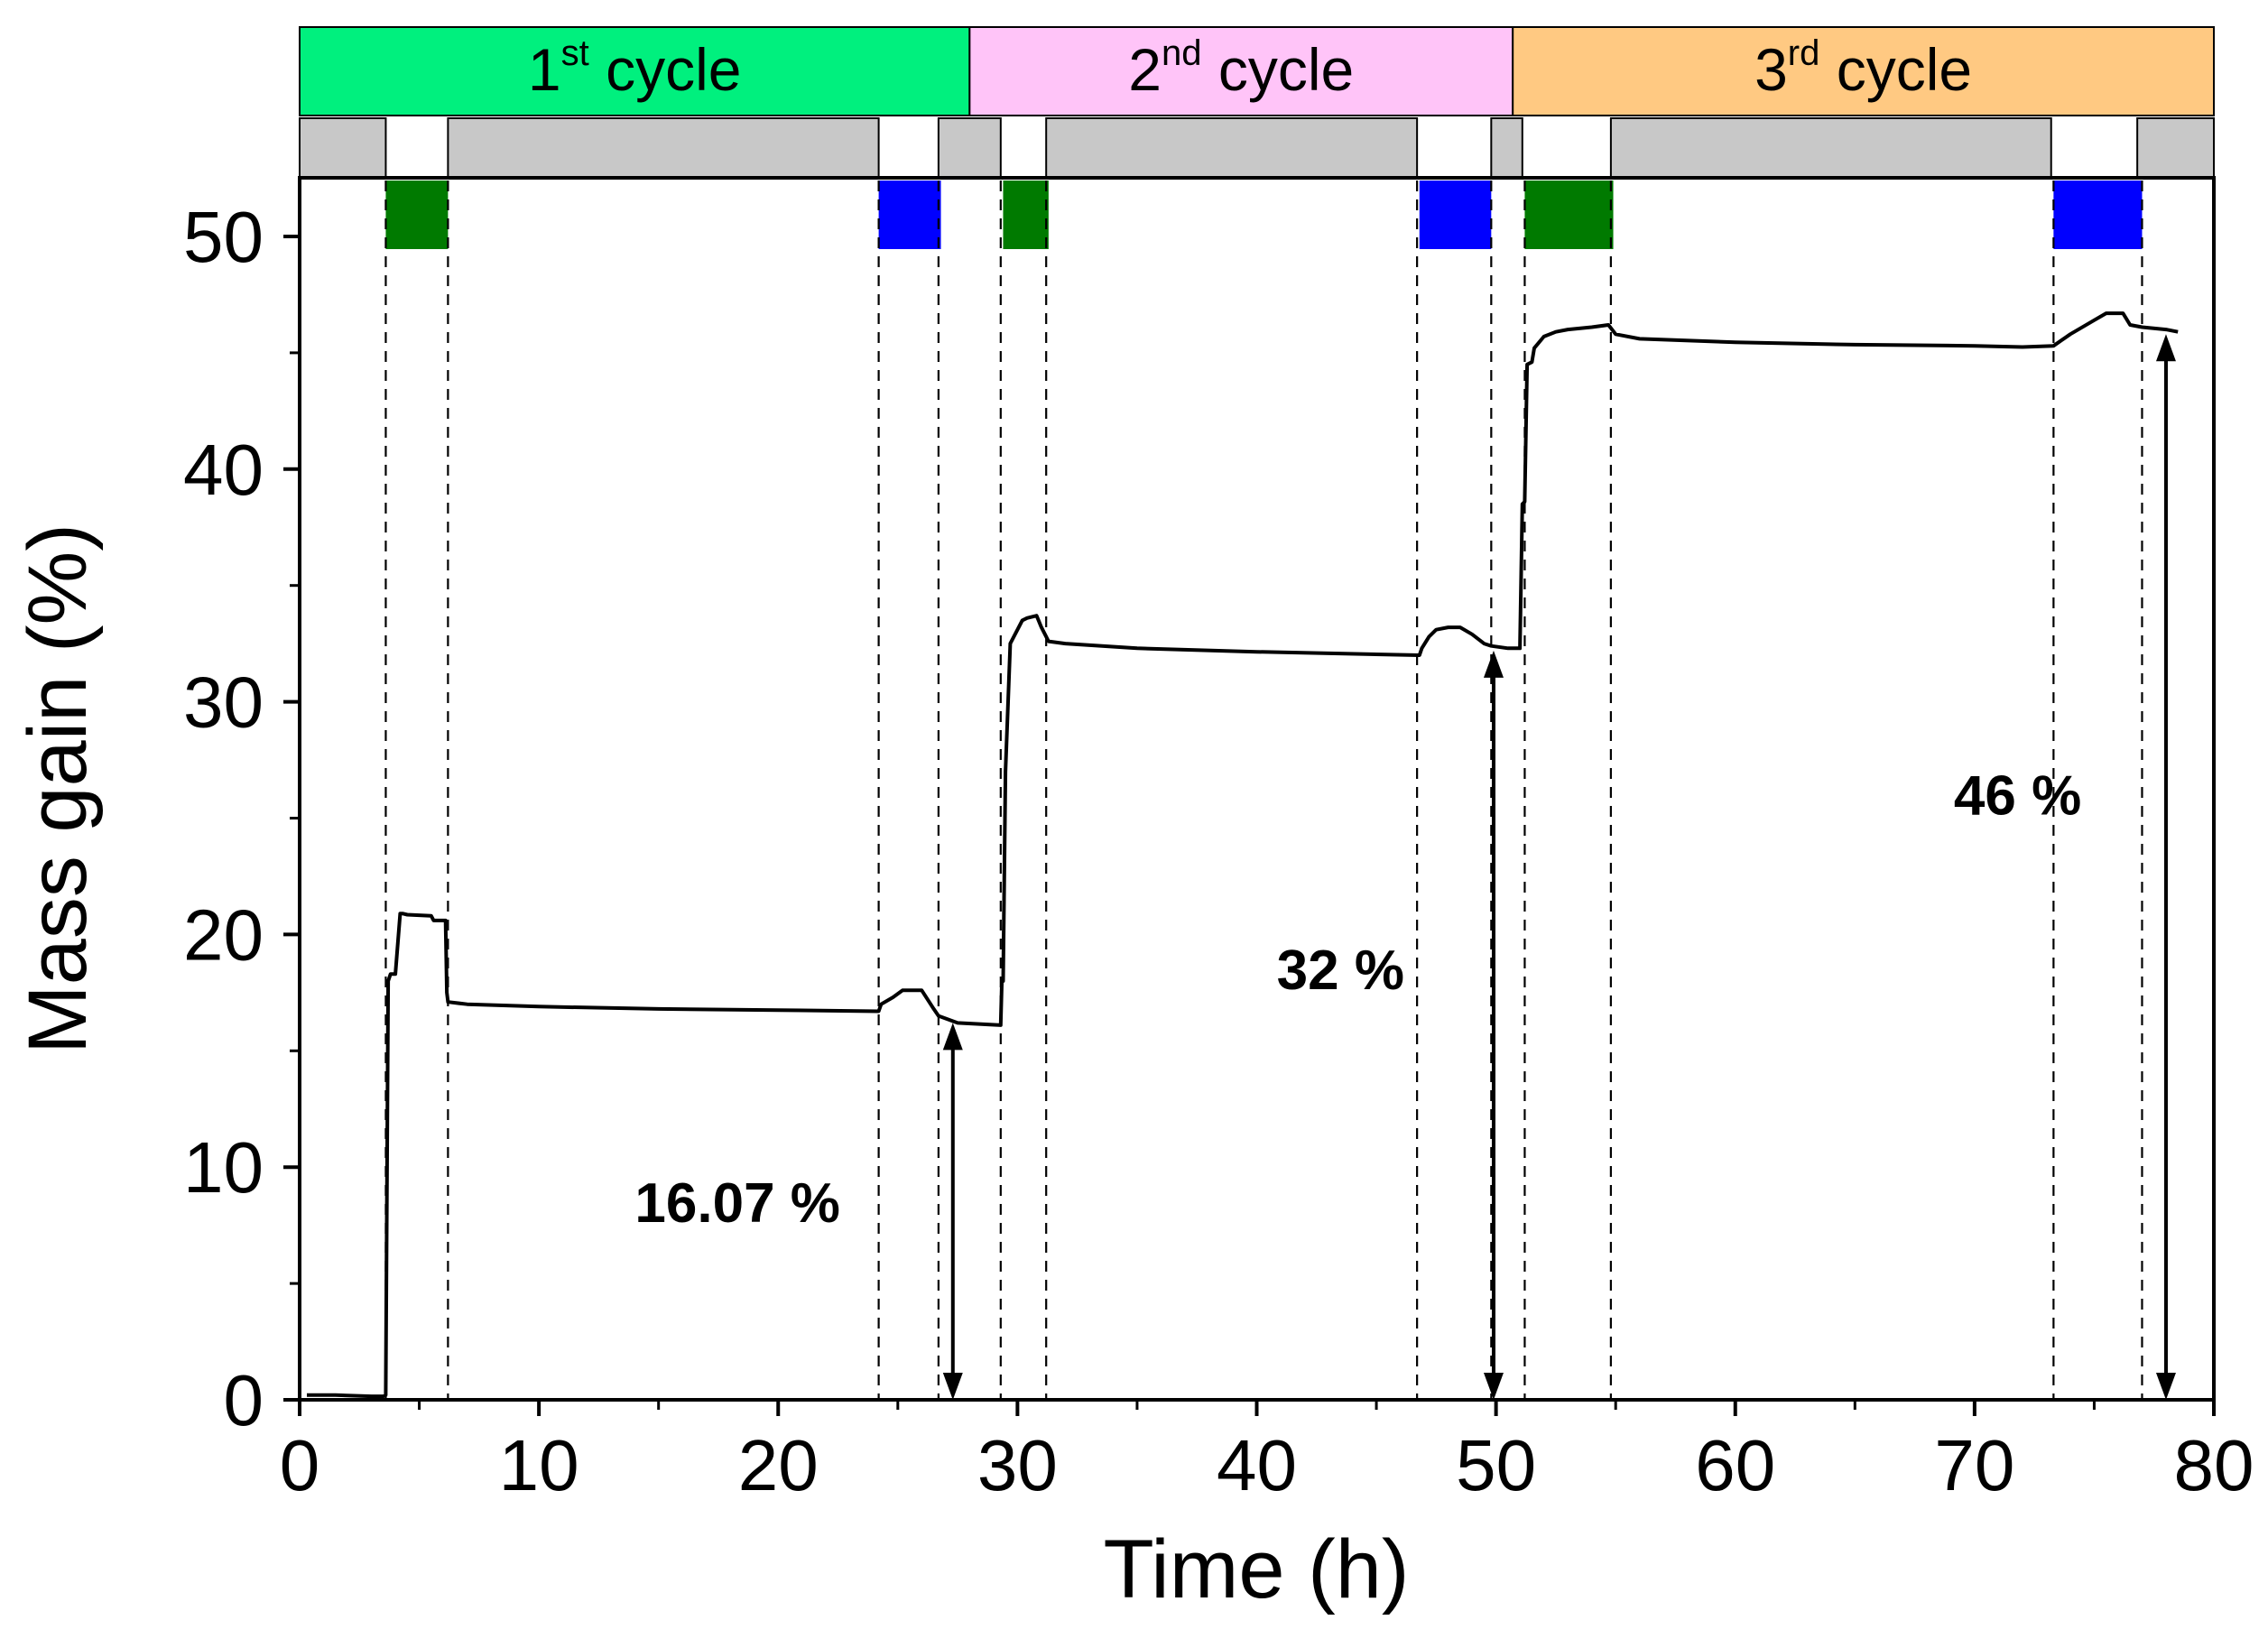 This screenshot has width=2268, height=1648. What do you see at coordinates (224, 702) in the screenshot?
I see `y-tick-label: 30` at bounding box center [224, 702].